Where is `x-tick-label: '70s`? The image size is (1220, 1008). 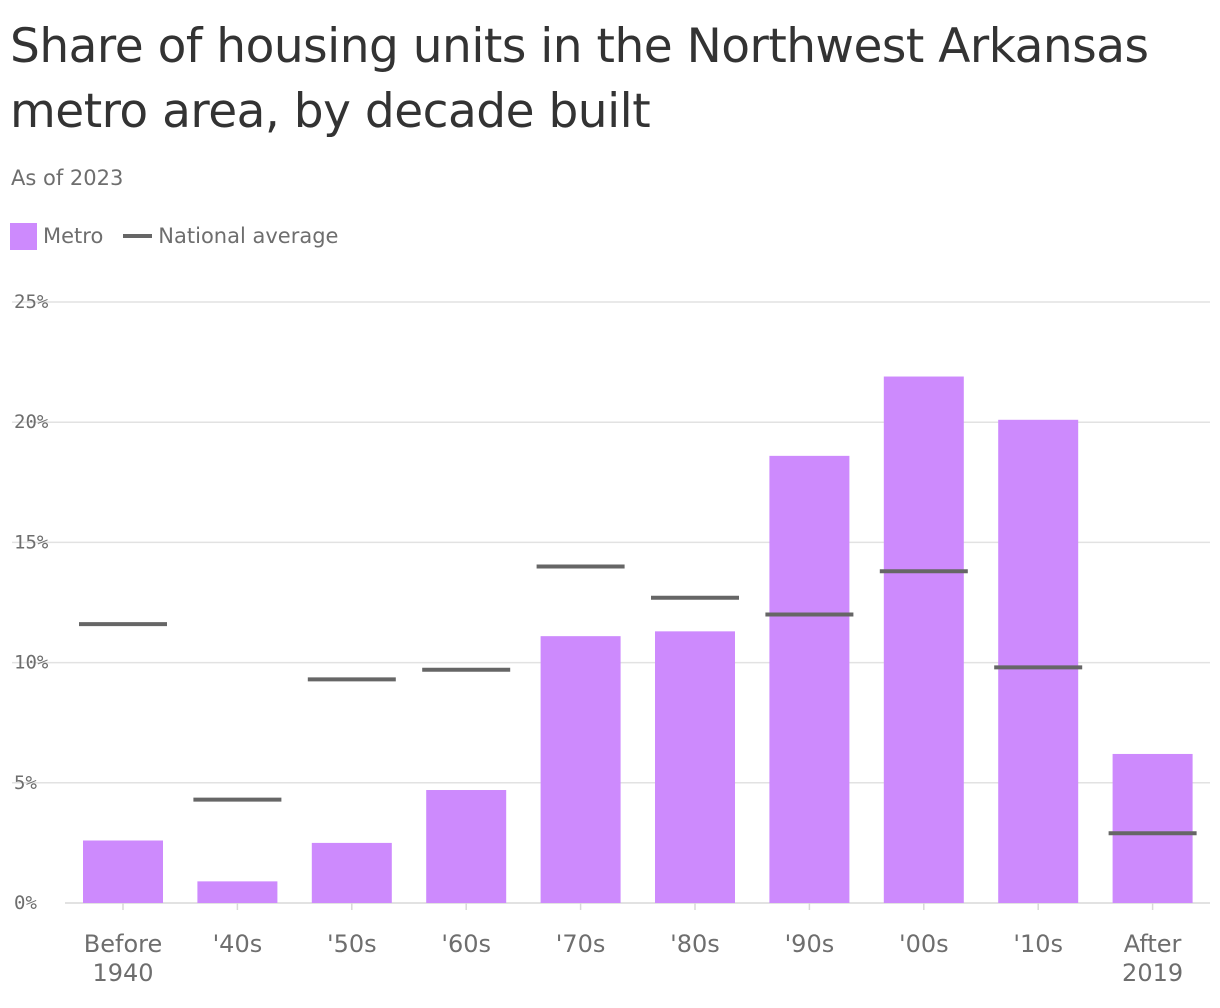
x-tick-label: '70s is located at coordinates (581, 944).